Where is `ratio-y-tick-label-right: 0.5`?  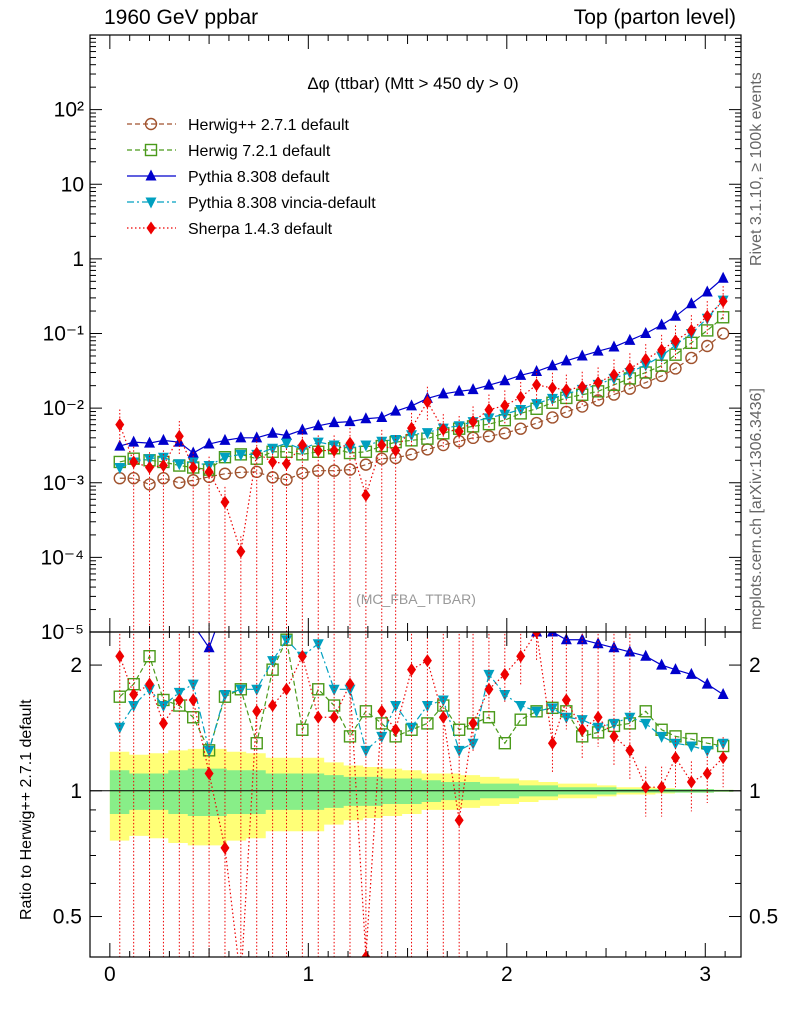
ratio-y-tick-label-right: 0.5 is located at coordinates (763, 917).